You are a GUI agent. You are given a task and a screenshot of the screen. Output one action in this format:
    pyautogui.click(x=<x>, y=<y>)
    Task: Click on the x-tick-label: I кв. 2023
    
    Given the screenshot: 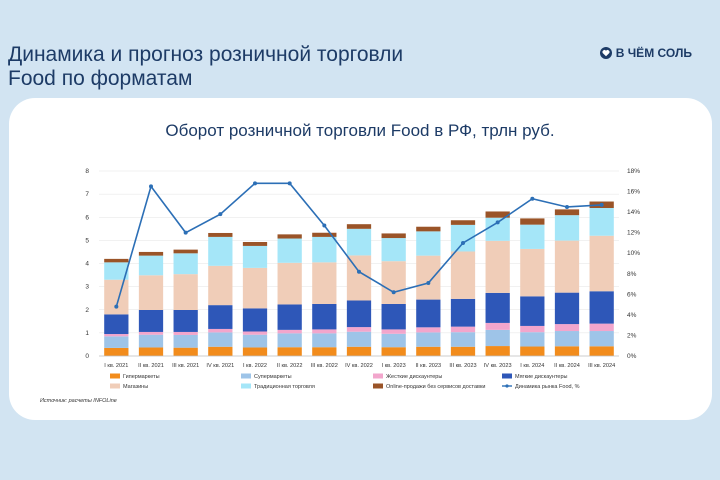 What is the action you would take?
    pyautogui.click(x=394, y=366)
    